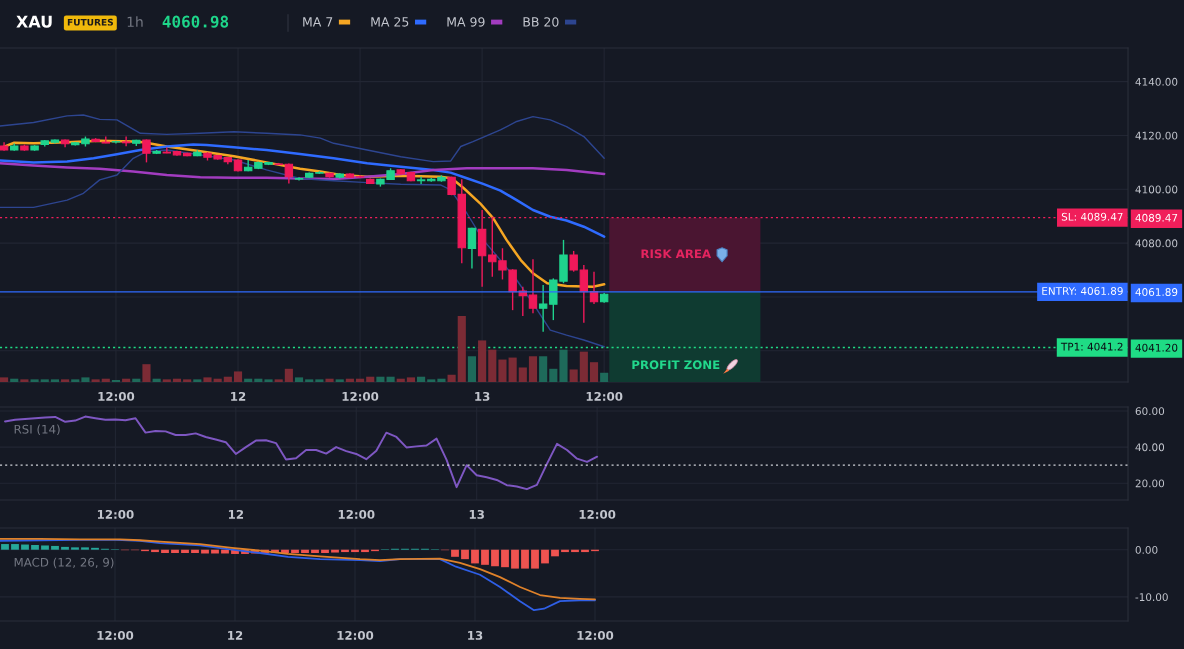 The image size is (1184, 649). Describe the element at coordinates (541, 22) in the screenshot. I see `legend-label: BB 20` at that location.